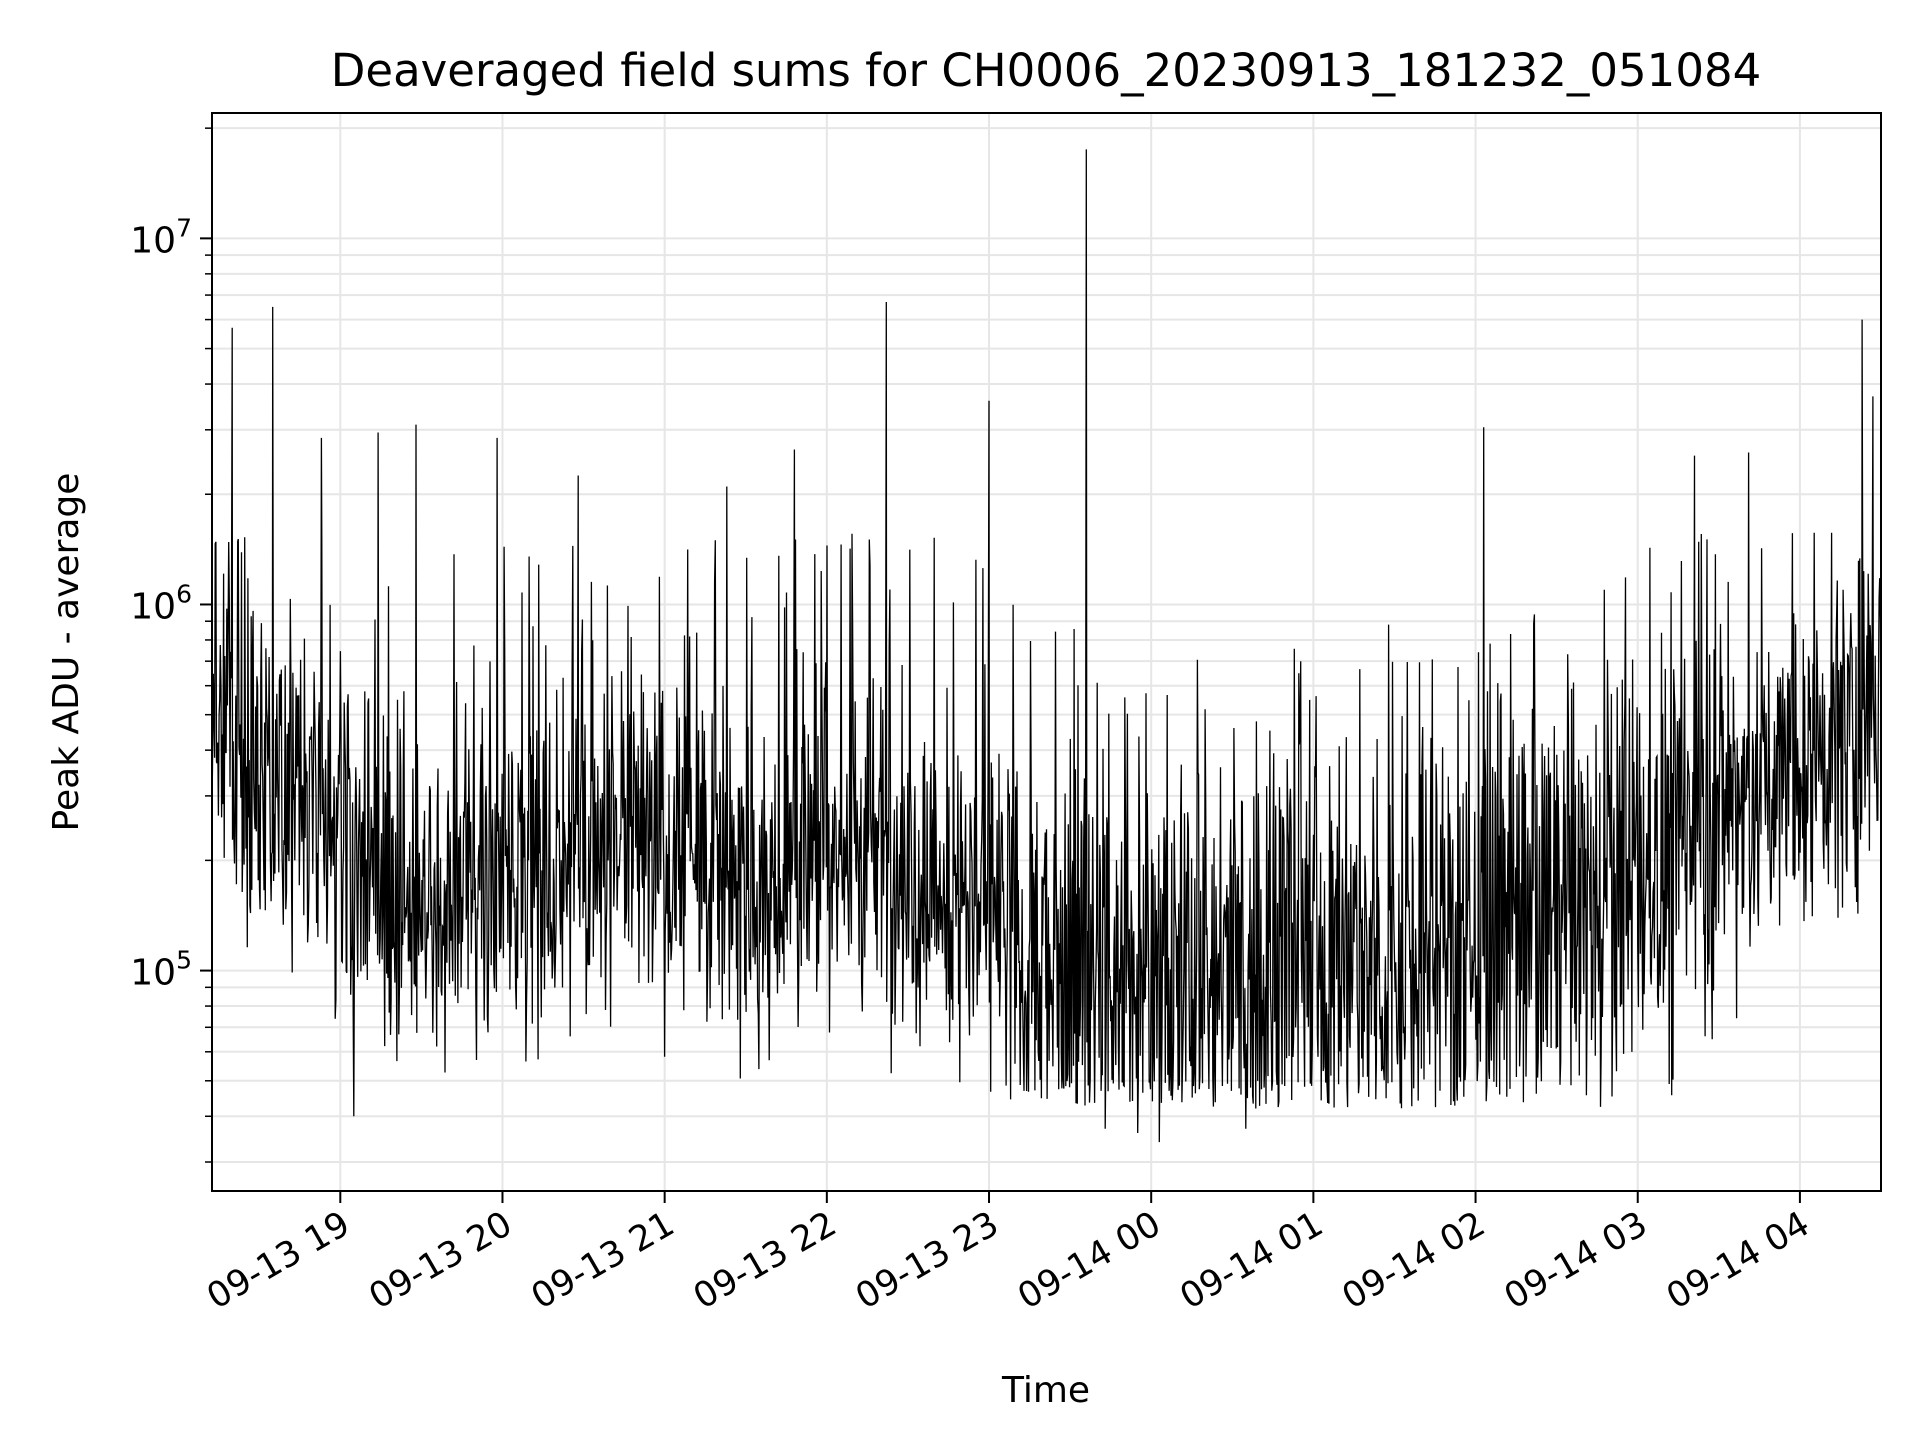  Describe the element at coordinates (1089, 1260) in the screenshot. I see `x-tick-label: 09-14 00` at that location.